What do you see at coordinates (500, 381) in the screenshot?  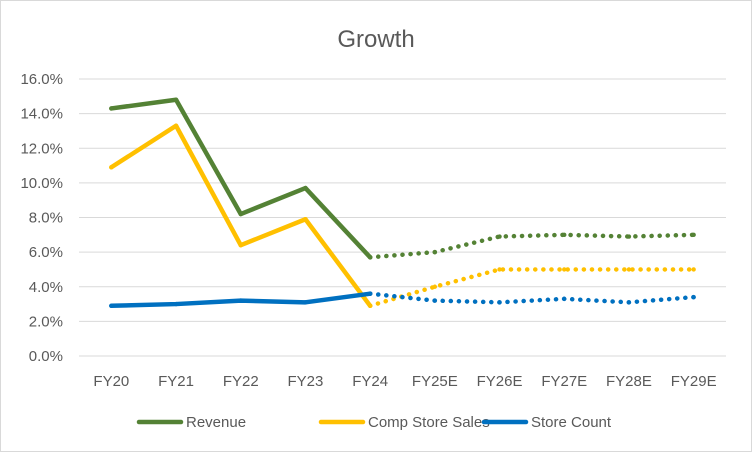 I see `x-tick-label: FY26E` at bounding box center [500, 381].